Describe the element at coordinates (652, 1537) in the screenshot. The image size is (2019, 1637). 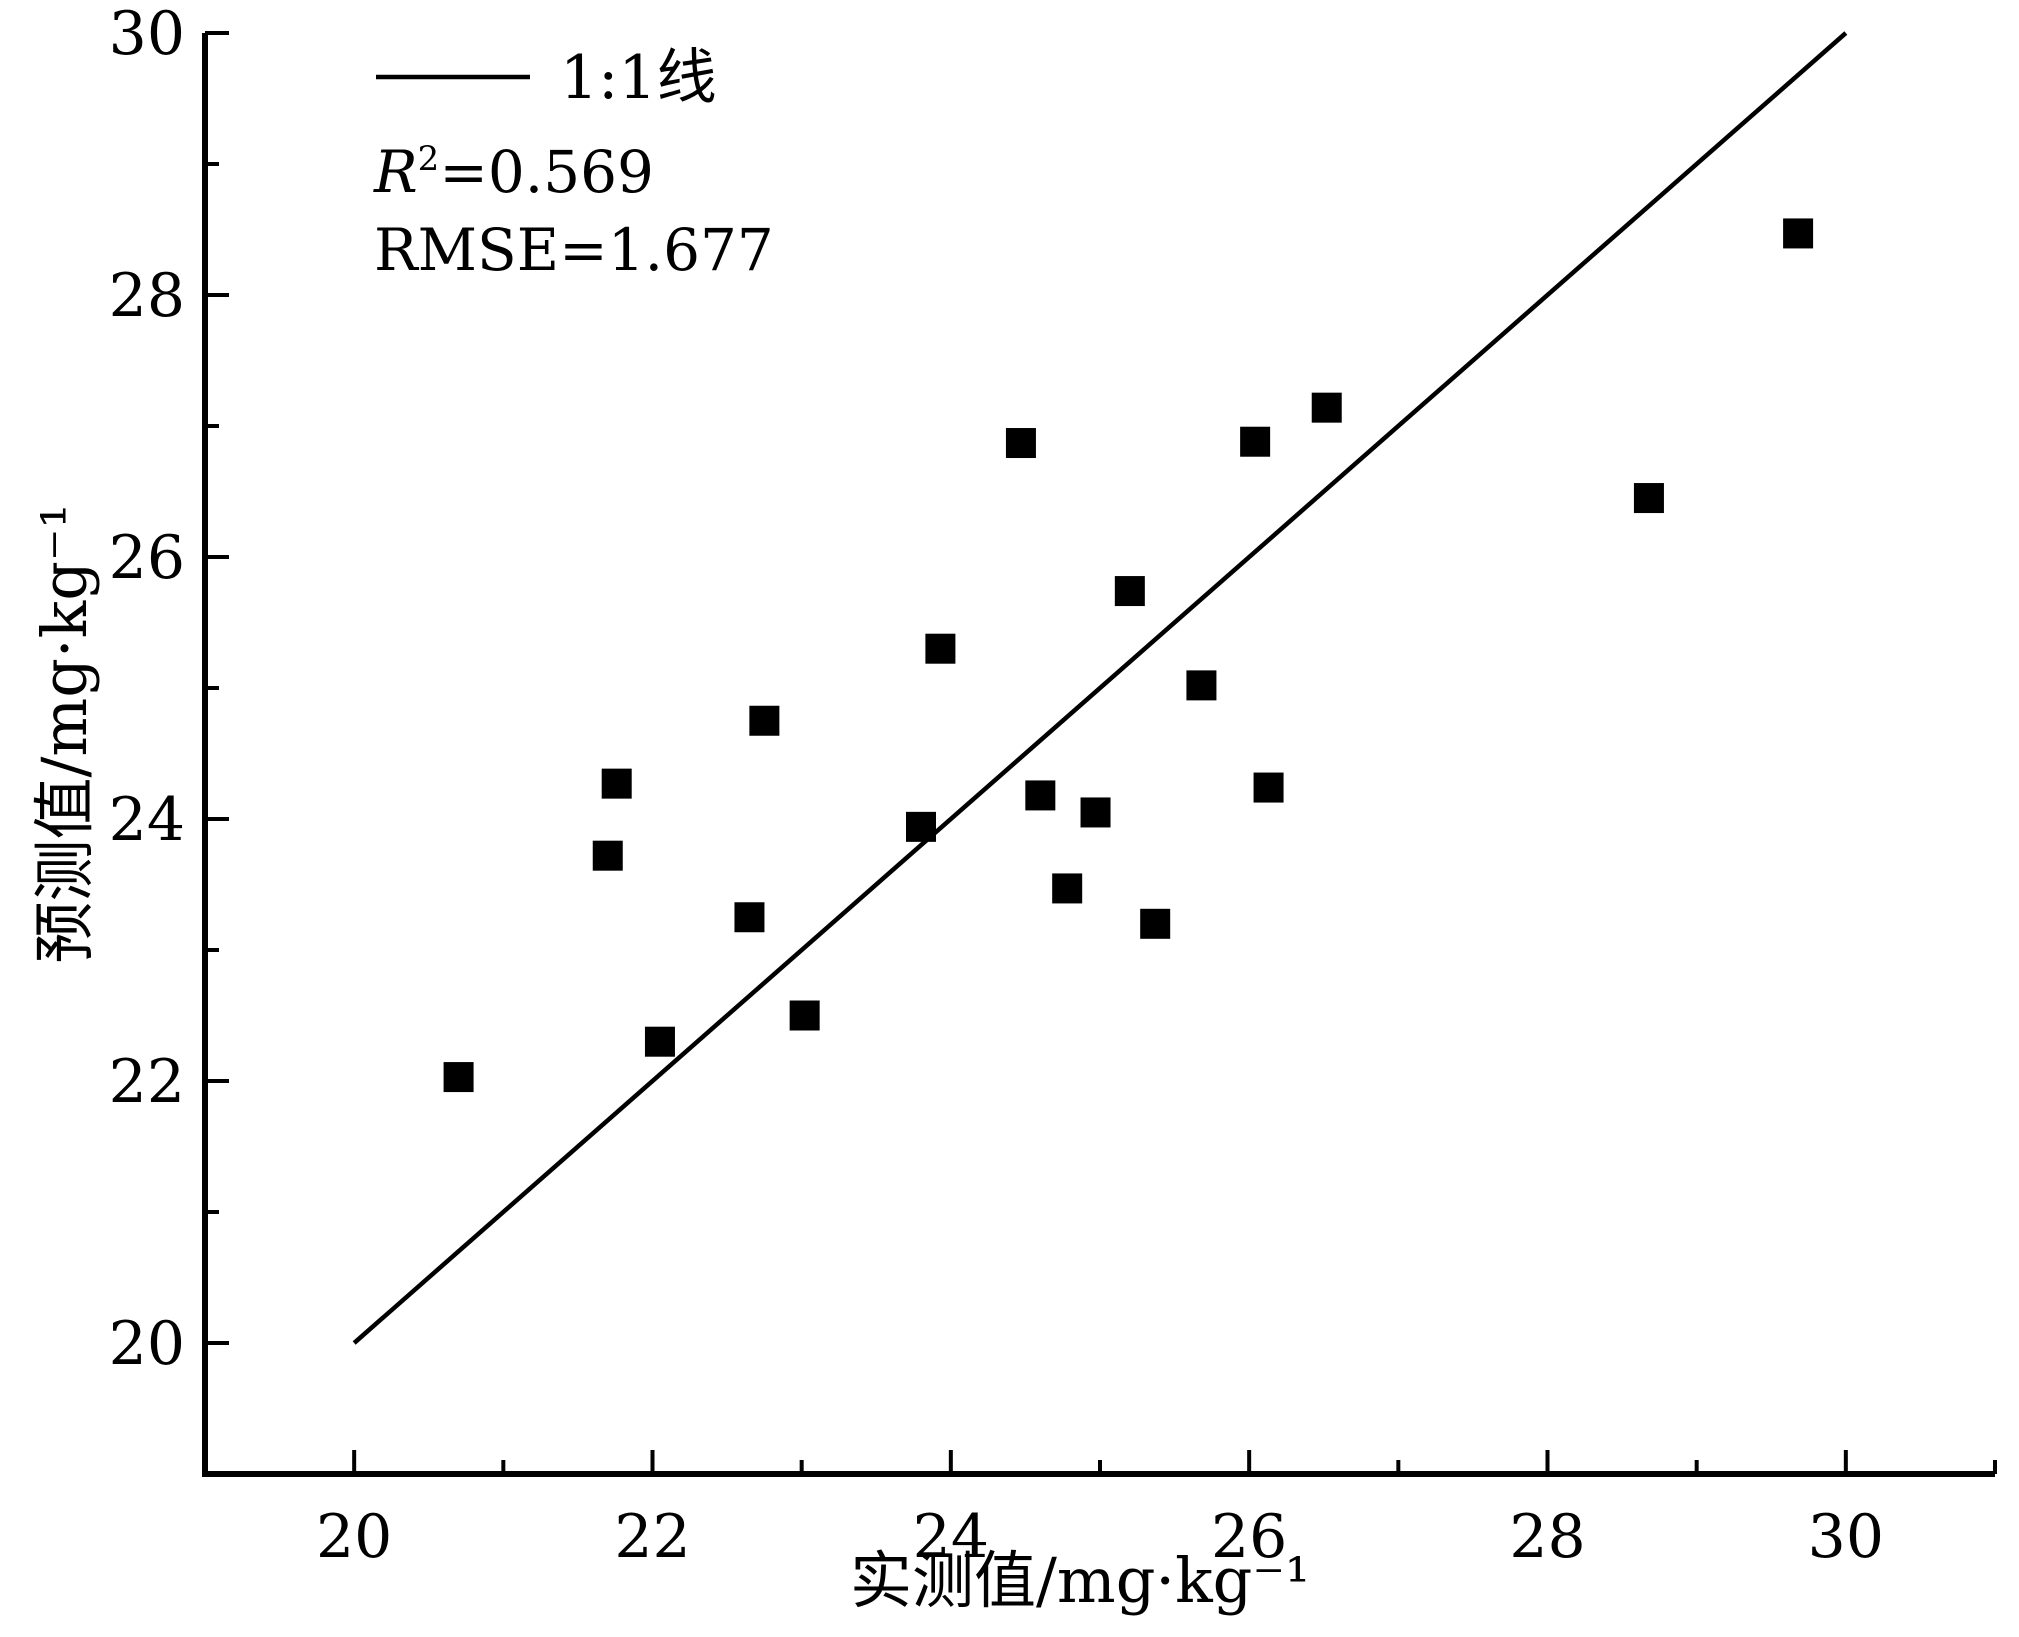
I see `x-tick-label: 22` at that location.